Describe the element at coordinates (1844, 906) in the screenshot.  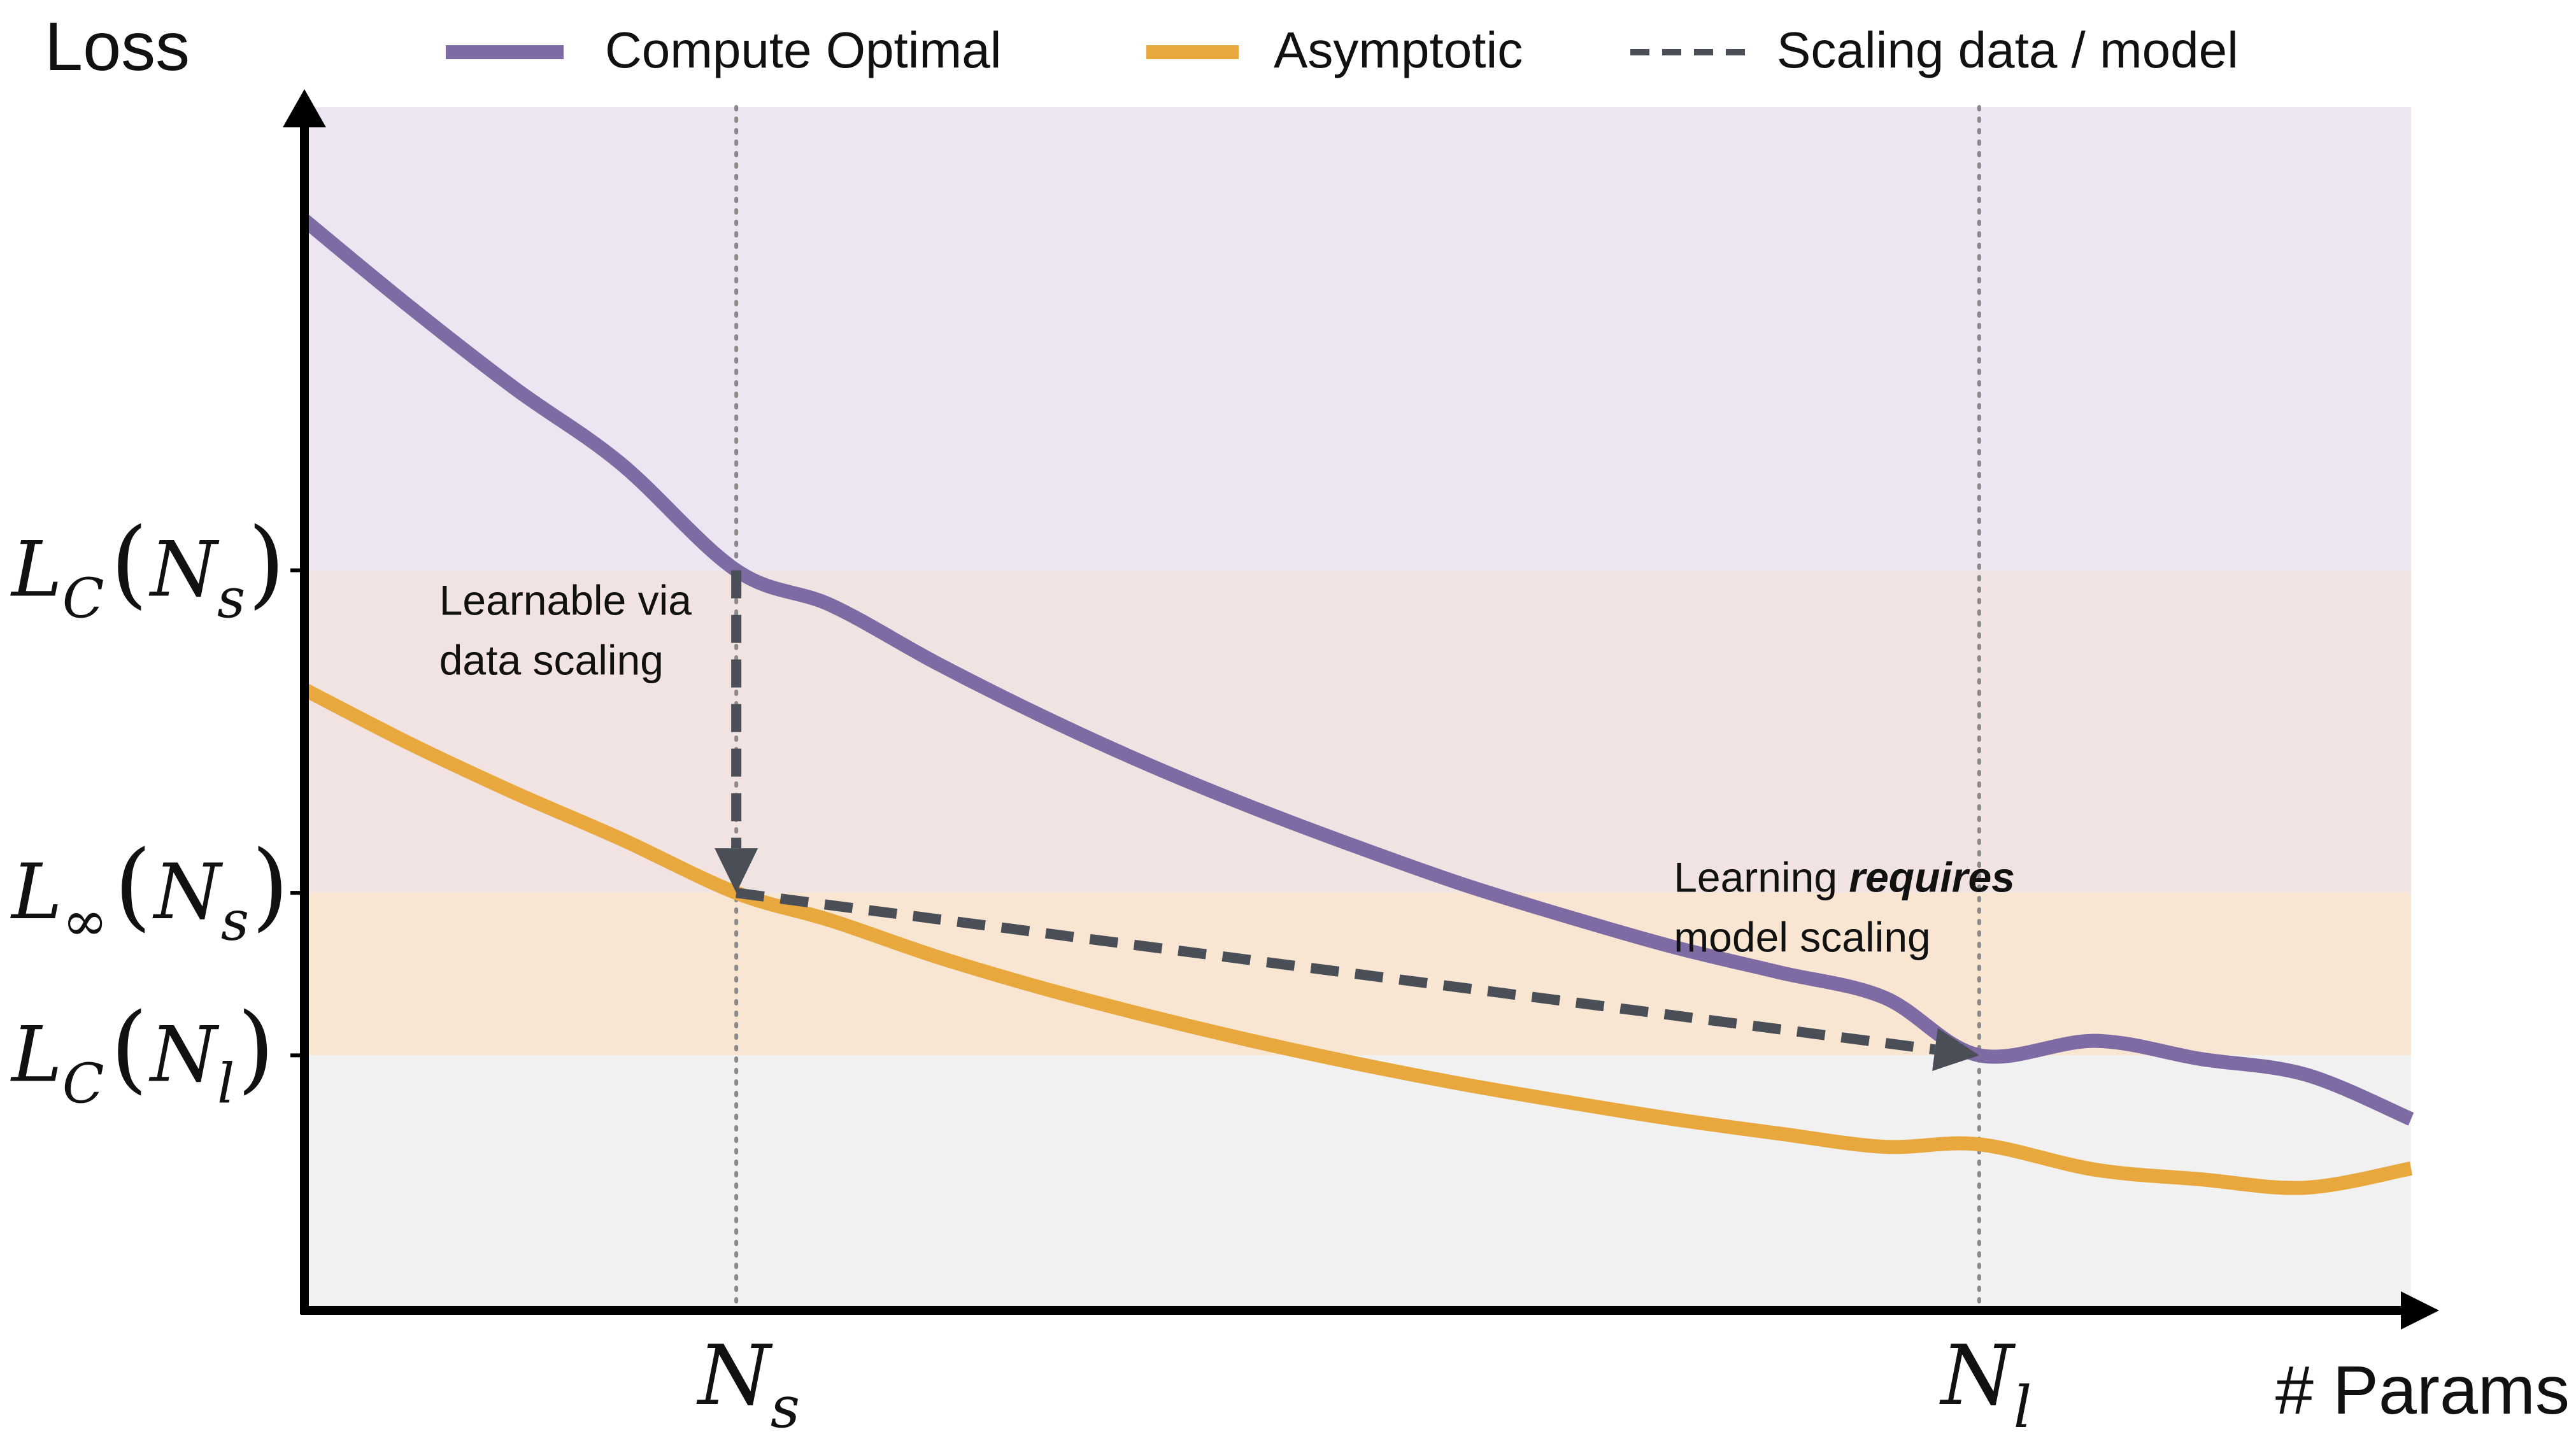
I see `annotation-model-scaling: Learning requires model scaling` at that location.